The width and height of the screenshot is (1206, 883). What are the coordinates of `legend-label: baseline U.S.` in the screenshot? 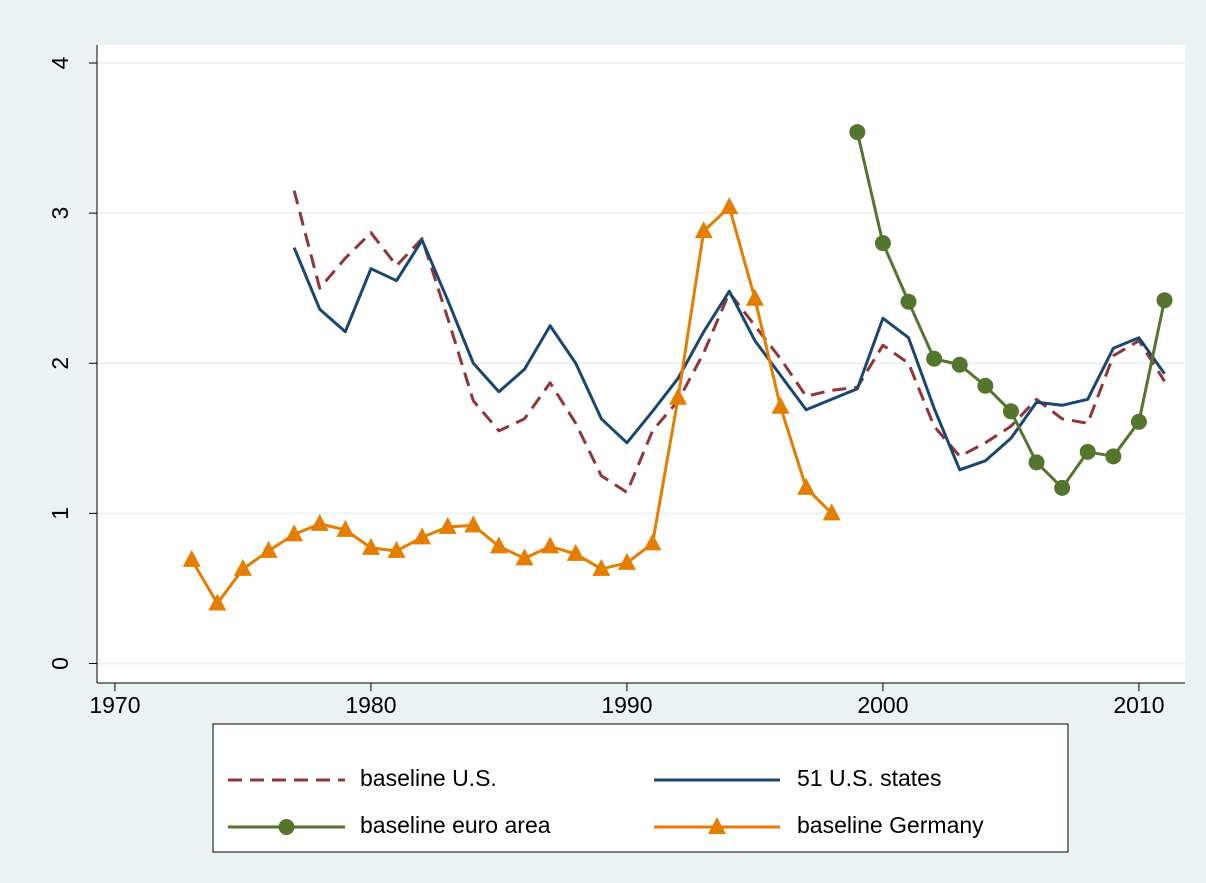 It's located at (428, 778).